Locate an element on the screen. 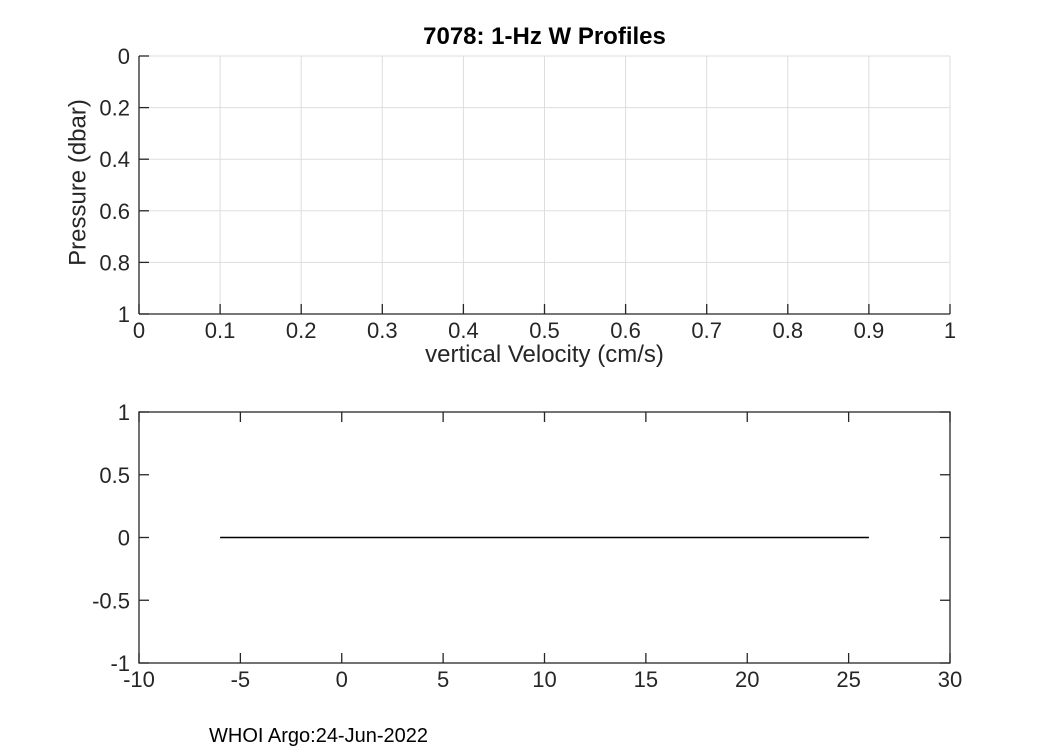 Image resolution: width=1050 pixels, height=750 pixels. y-axis-label-pressure: Pressure (dbar) is located at coordinates (78, 182).